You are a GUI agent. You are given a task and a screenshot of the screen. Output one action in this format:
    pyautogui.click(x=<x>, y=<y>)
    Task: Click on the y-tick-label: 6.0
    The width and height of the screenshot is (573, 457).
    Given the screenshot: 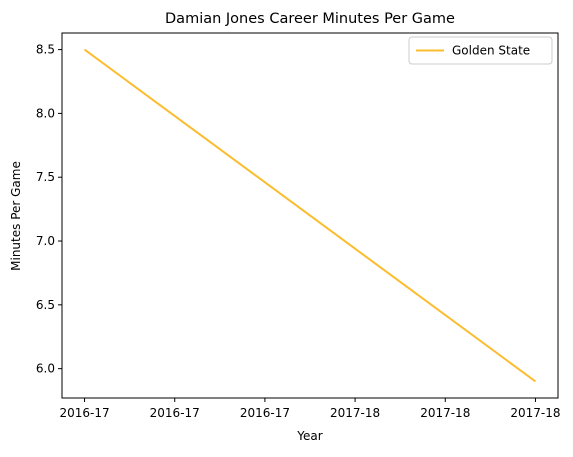 What is the action you would take?
    pyautogui.click(x=45, y=369)
    